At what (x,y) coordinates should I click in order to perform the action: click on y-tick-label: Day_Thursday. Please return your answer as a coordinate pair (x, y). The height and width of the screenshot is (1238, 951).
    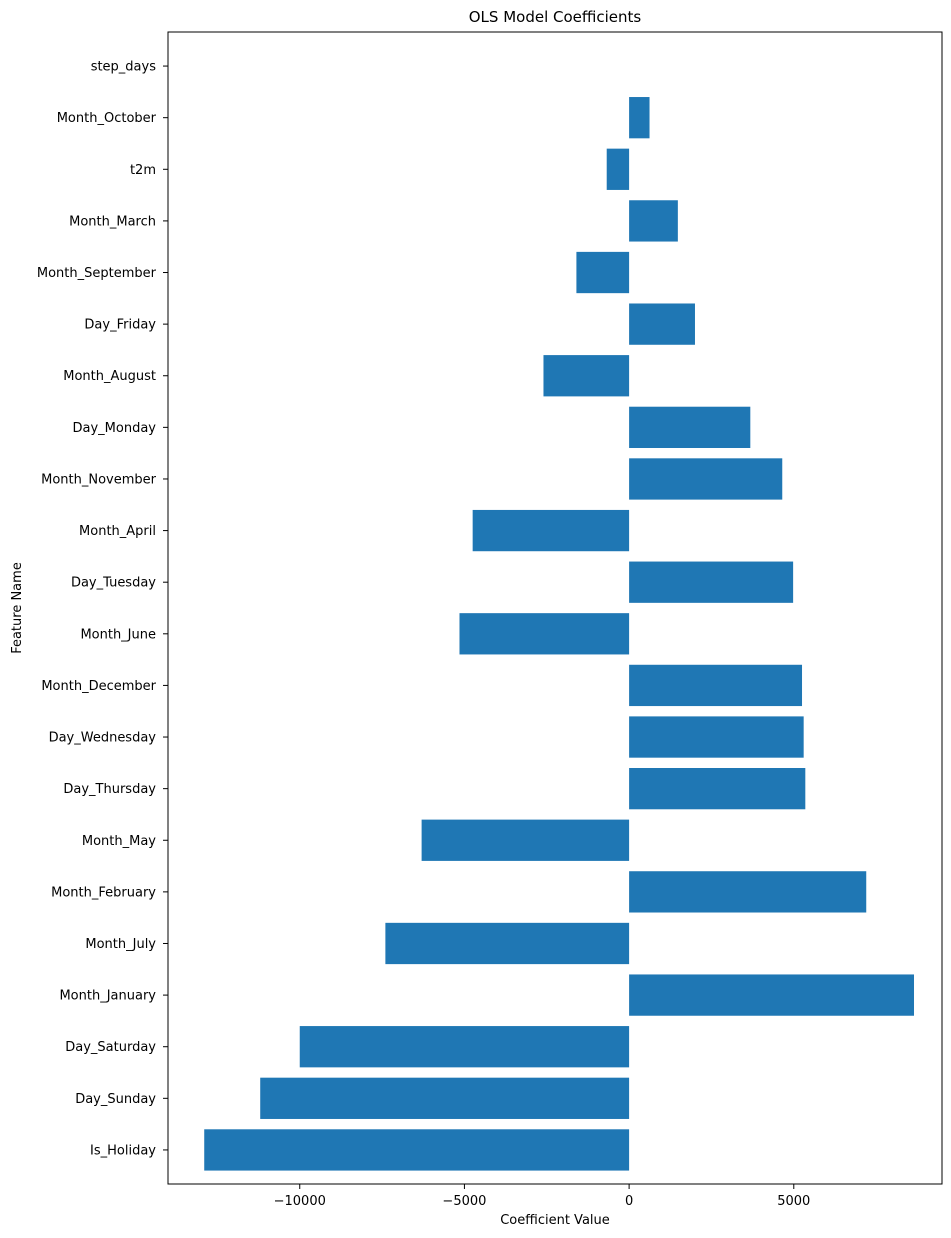
    Looking at the image, I should click on (109, 789).